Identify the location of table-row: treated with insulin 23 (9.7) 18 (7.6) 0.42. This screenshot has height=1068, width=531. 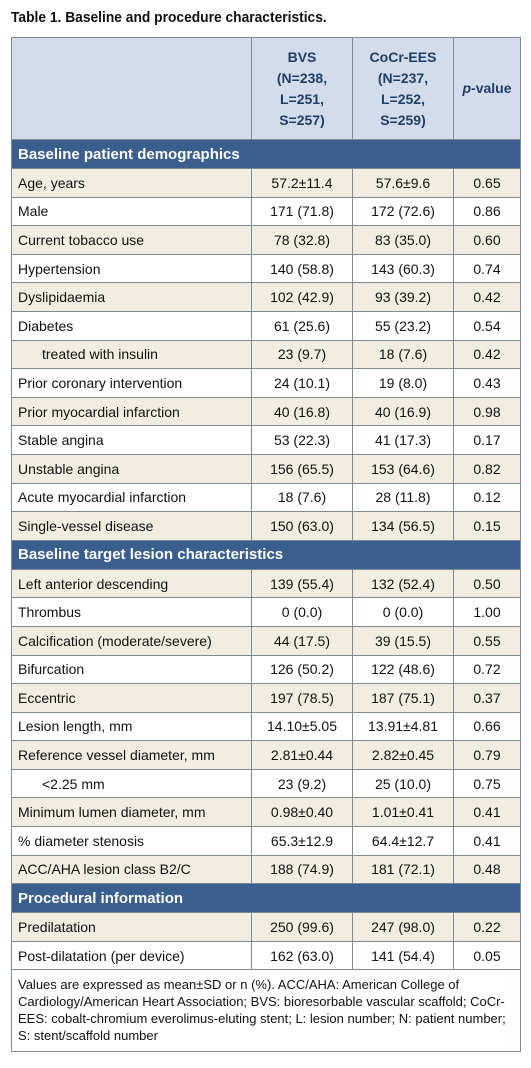
(266, 354).